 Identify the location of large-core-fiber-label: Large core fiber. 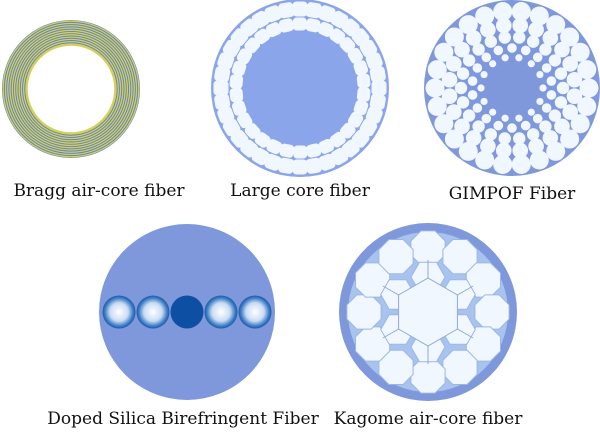
(300, 191).